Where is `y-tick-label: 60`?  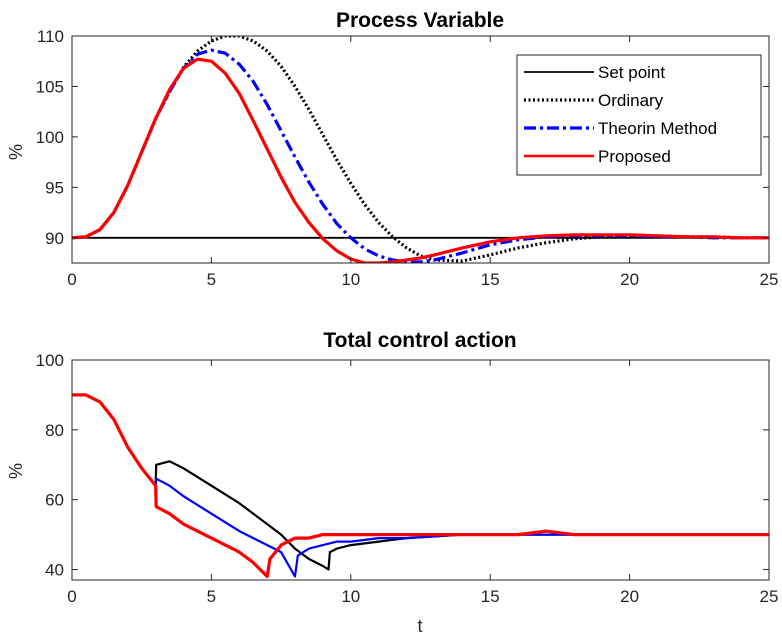 y-tick-label: 60 is located at coordinates (54, 500).